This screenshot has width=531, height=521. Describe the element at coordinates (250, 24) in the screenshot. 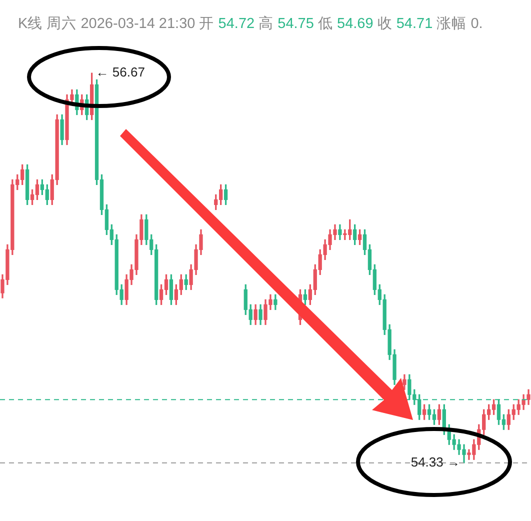

I see `text: K线 周六 2026-03-14 21:30 开 54.72 高 54.75 低 54.69 收 54.71 涨幅 0.` at that location.